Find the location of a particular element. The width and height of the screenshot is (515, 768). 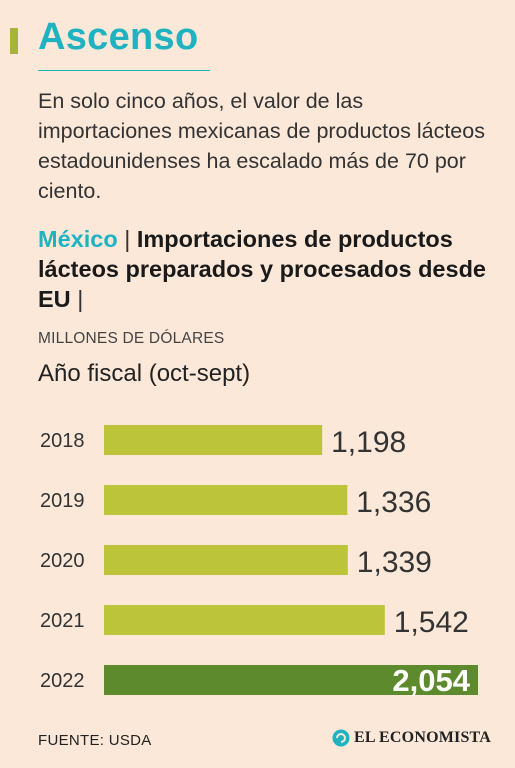

chart-heading-country: México is located at coordinates (78, 239).